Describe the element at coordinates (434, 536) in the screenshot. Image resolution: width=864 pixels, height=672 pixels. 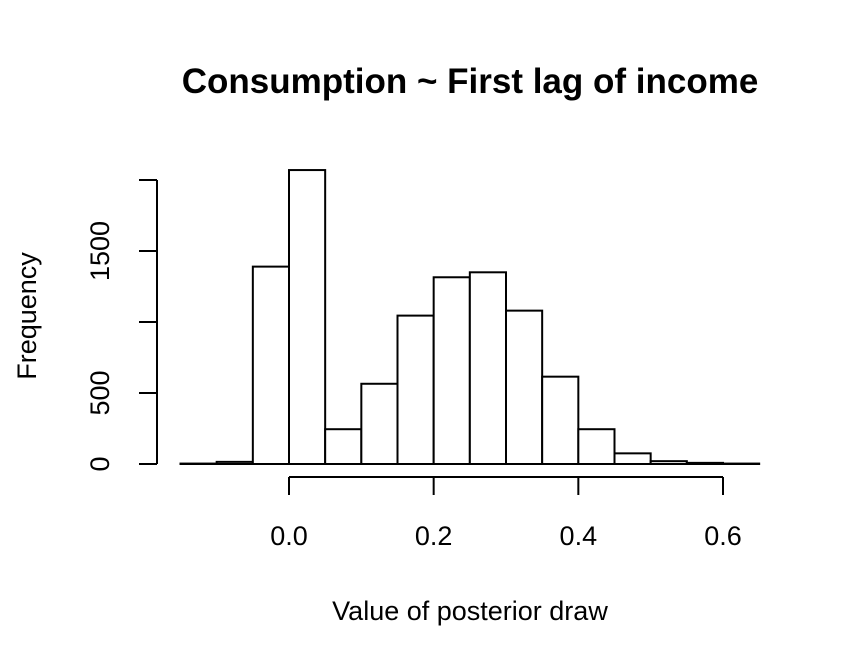
I see `x-tick-label: 0.2` at that location.